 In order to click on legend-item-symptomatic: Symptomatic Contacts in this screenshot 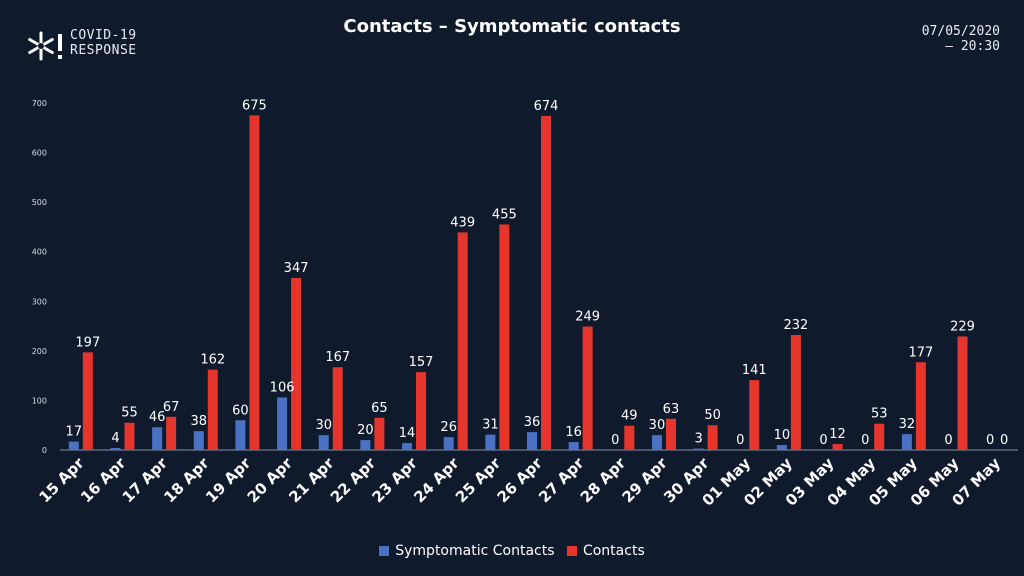, I will do `click(467, 551)`.